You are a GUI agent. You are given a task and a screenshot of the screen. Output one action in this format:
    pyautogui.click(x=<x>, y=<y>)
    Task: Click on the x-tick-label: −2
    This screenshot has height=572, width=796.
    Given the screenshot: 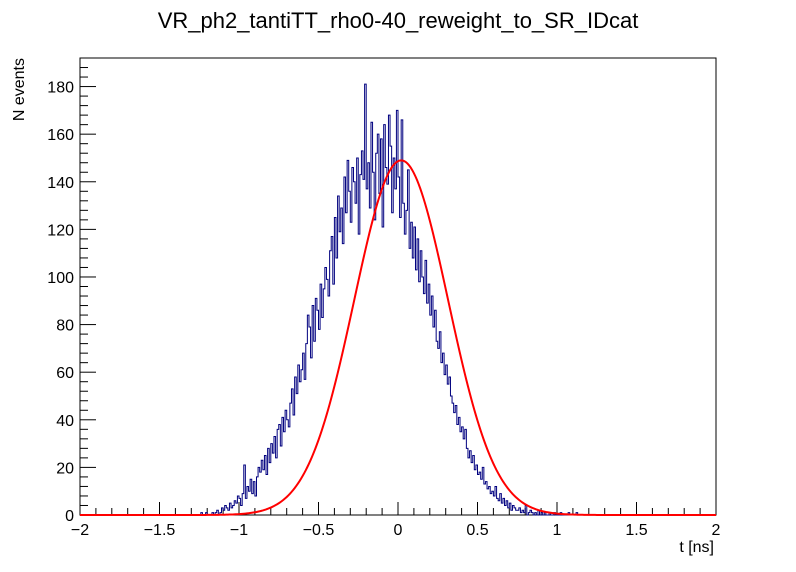 What is the action you would take?
    pyautogui.click(x=80, y=530)
    